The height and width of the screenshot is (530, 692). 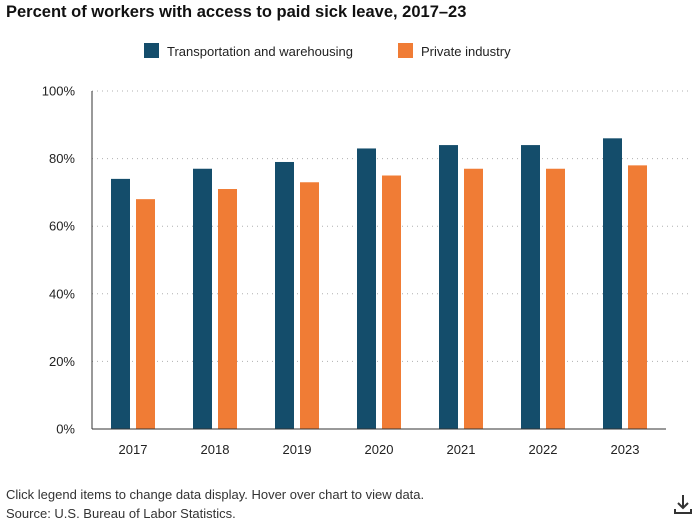 What do you see at coordinates (530, 287) in the screenshot?
I see `bar-transportation-2022` at bounding box center [530, 287].